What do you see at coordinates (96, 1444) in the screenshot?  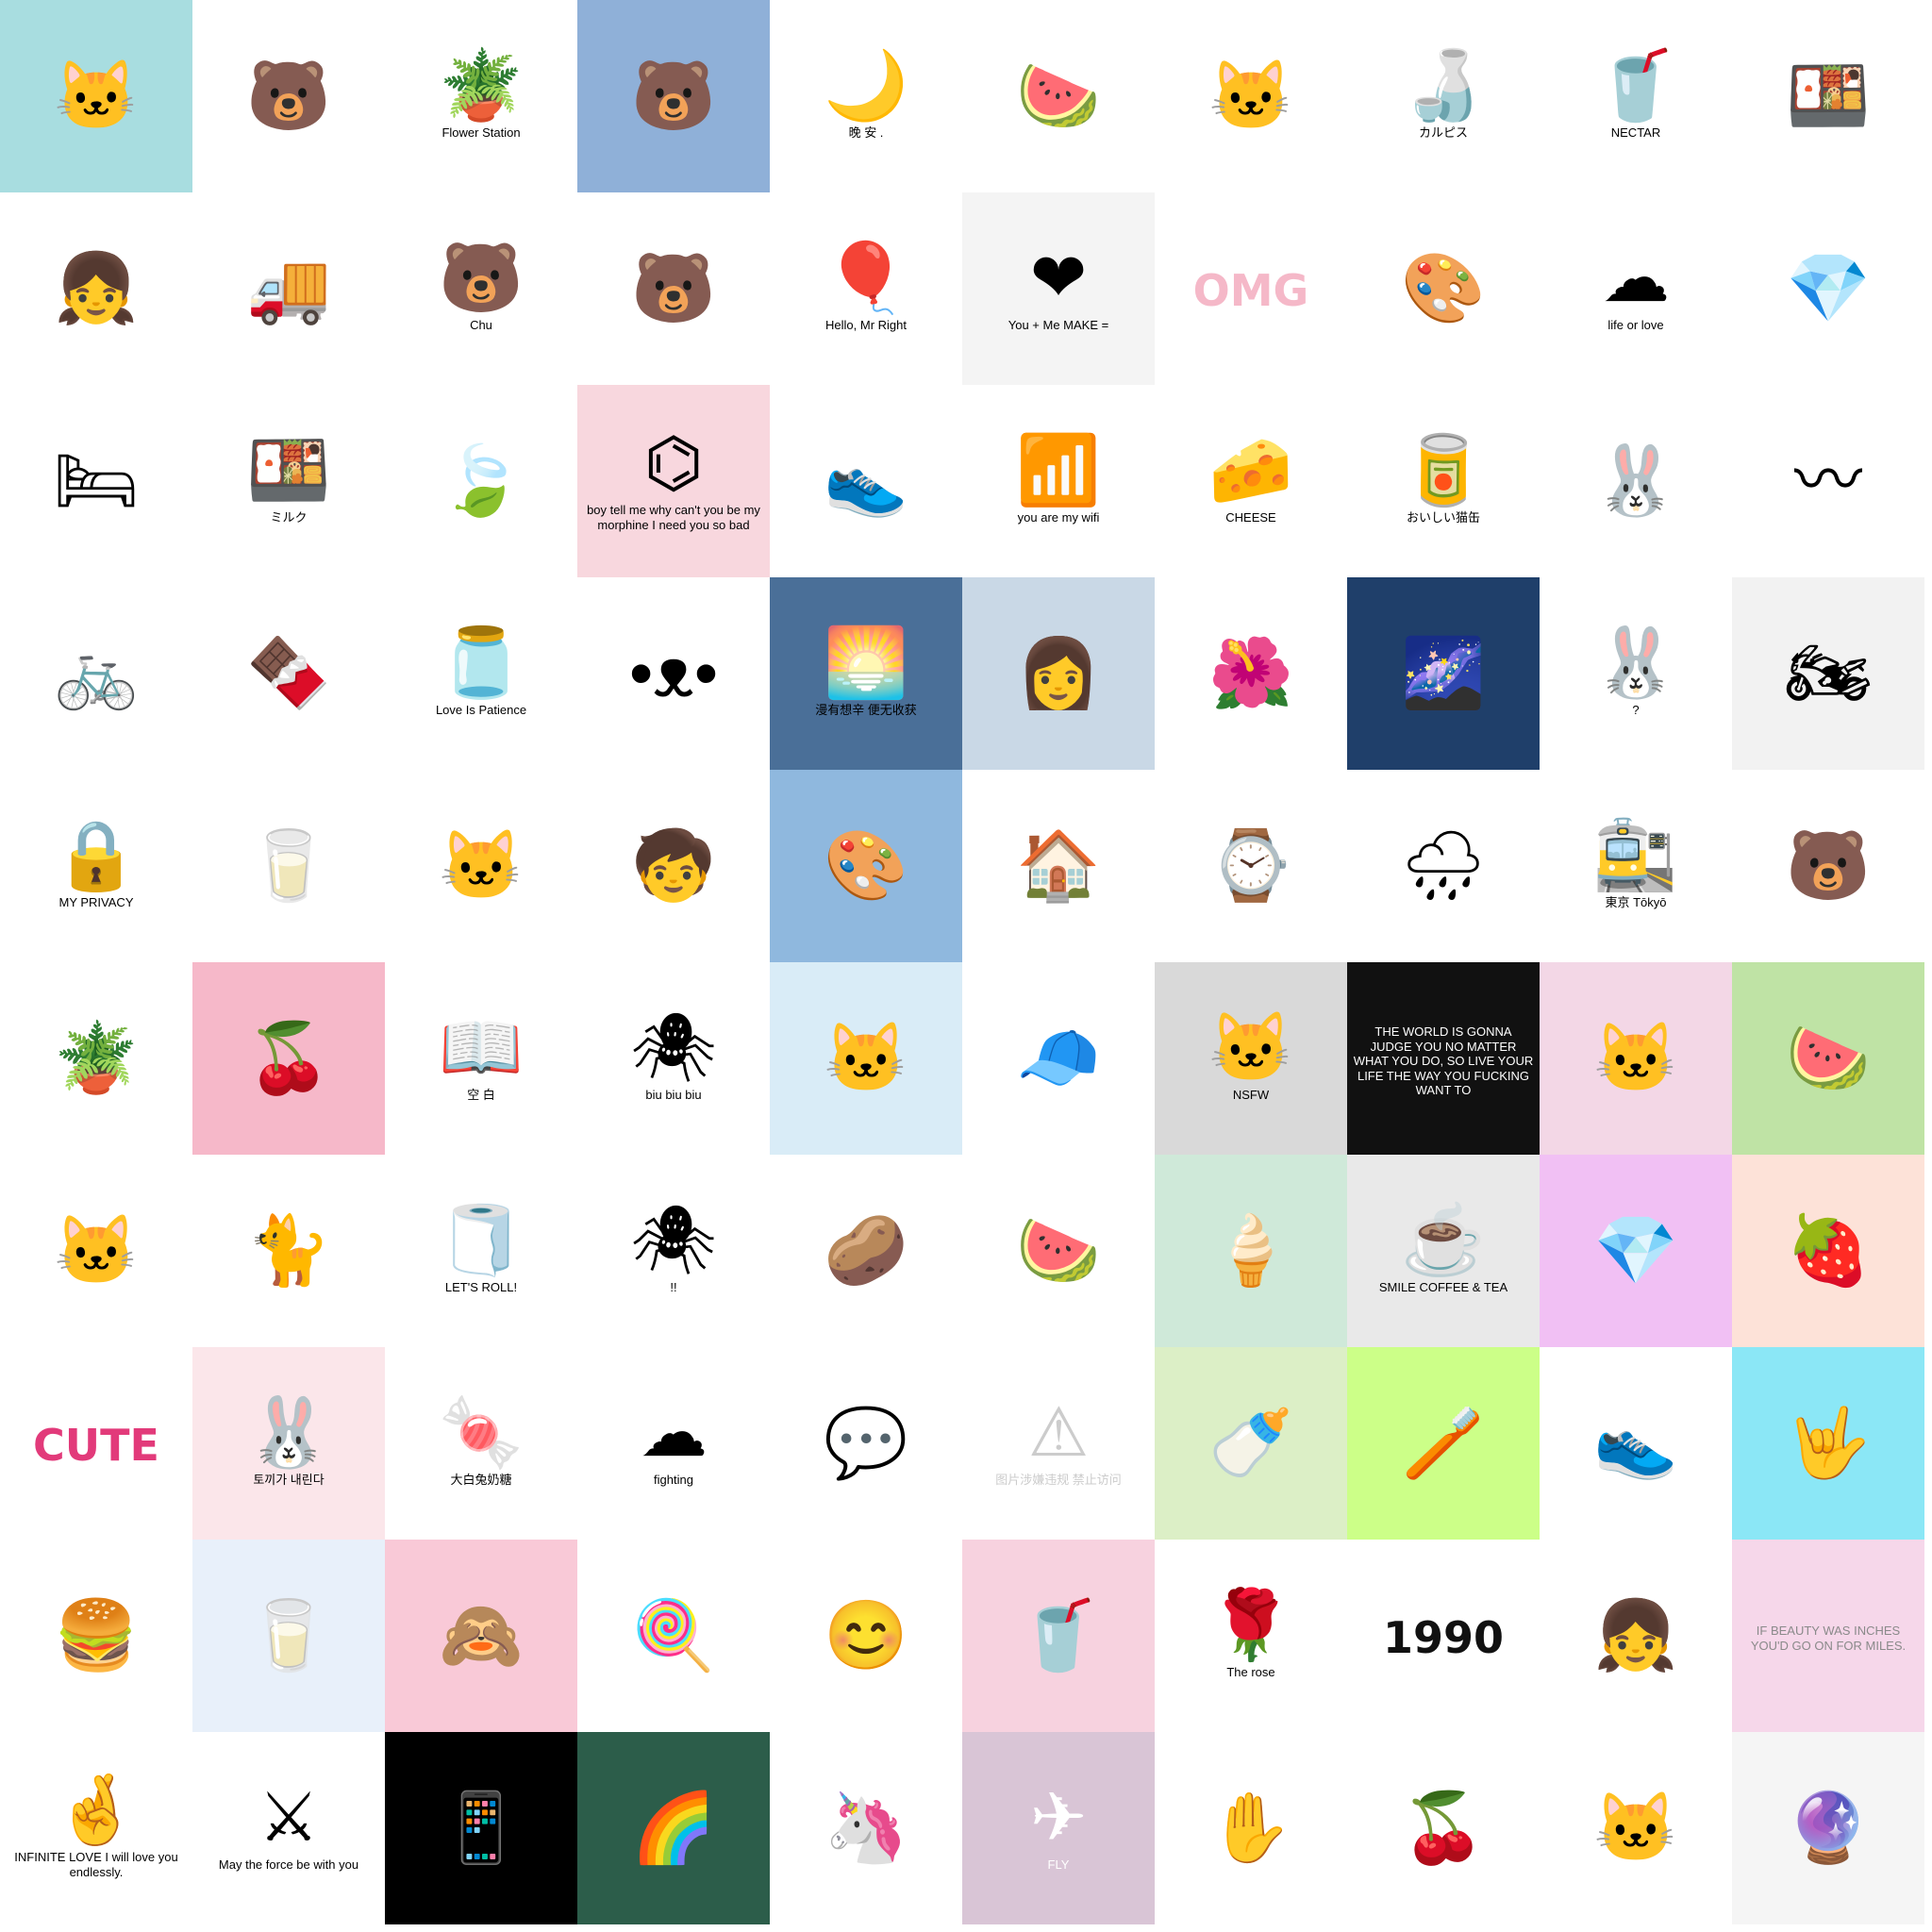 I see `tile-cute-fan: CUTE` at bounding box center [96, 1444].